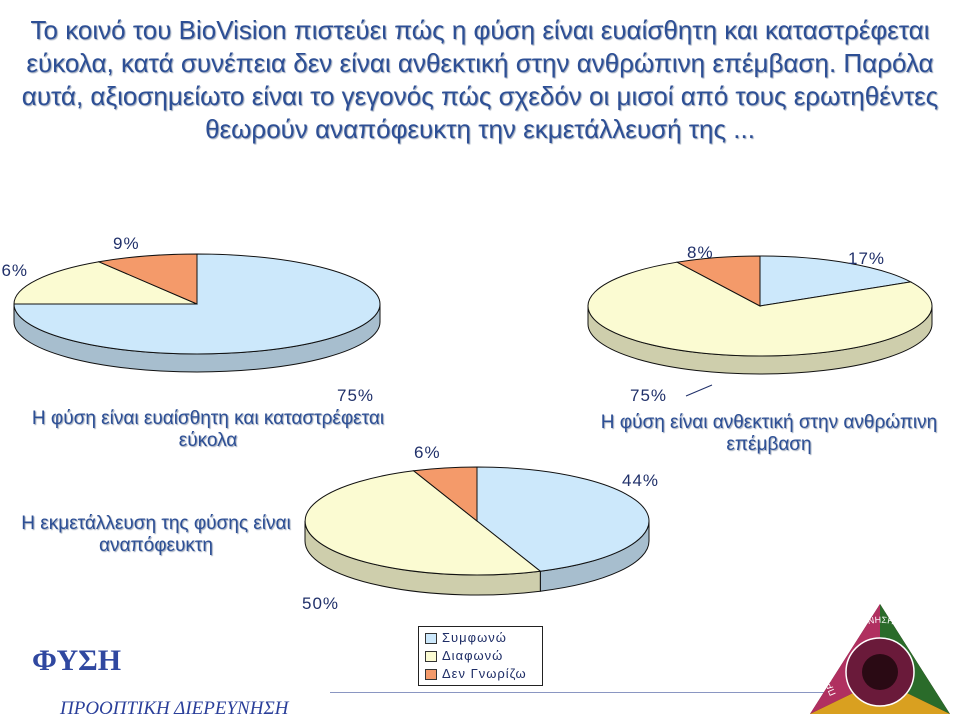 The width and height of the screenshot is (960, 723). I want to click on legend-item-dontknow: Δεν Γνωρίζω, so click(476, 674).